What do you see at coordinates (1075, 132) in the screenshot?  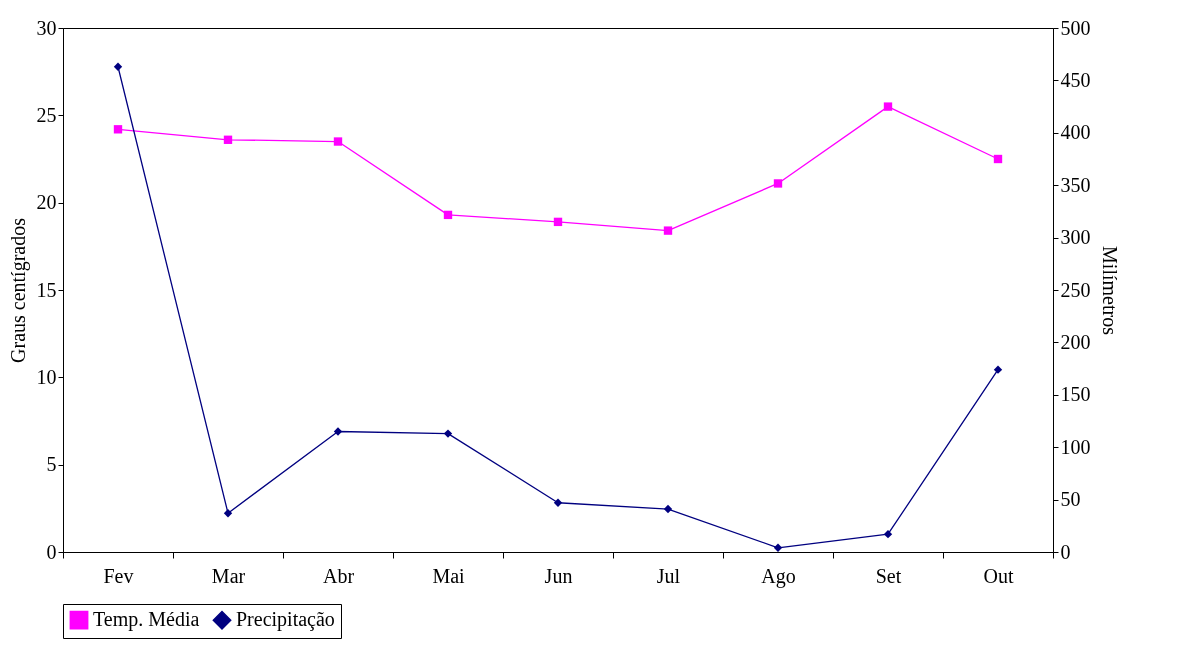 I see `y2-tick-label: 400` at bounding box center [1075, 132].